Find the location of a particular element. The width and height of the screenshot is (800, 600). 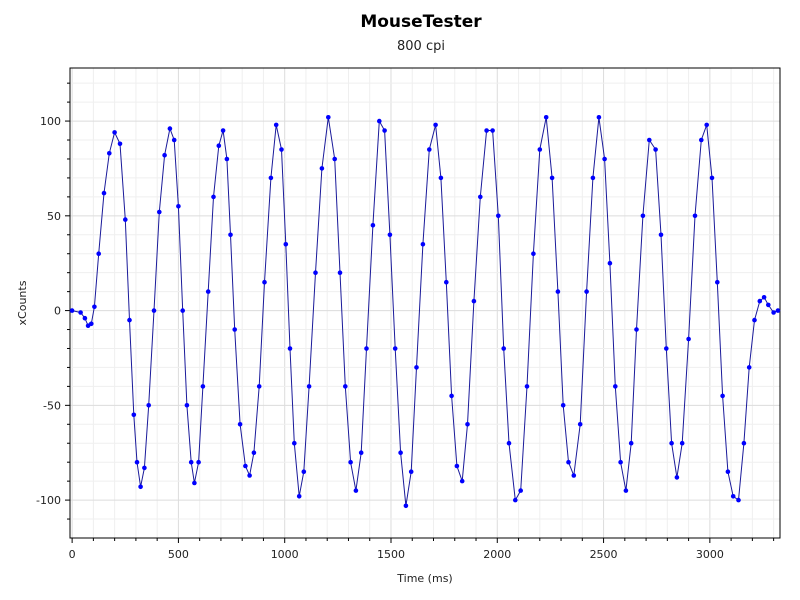

y-axis-label: xCounts is located at coordinates (22, 302).